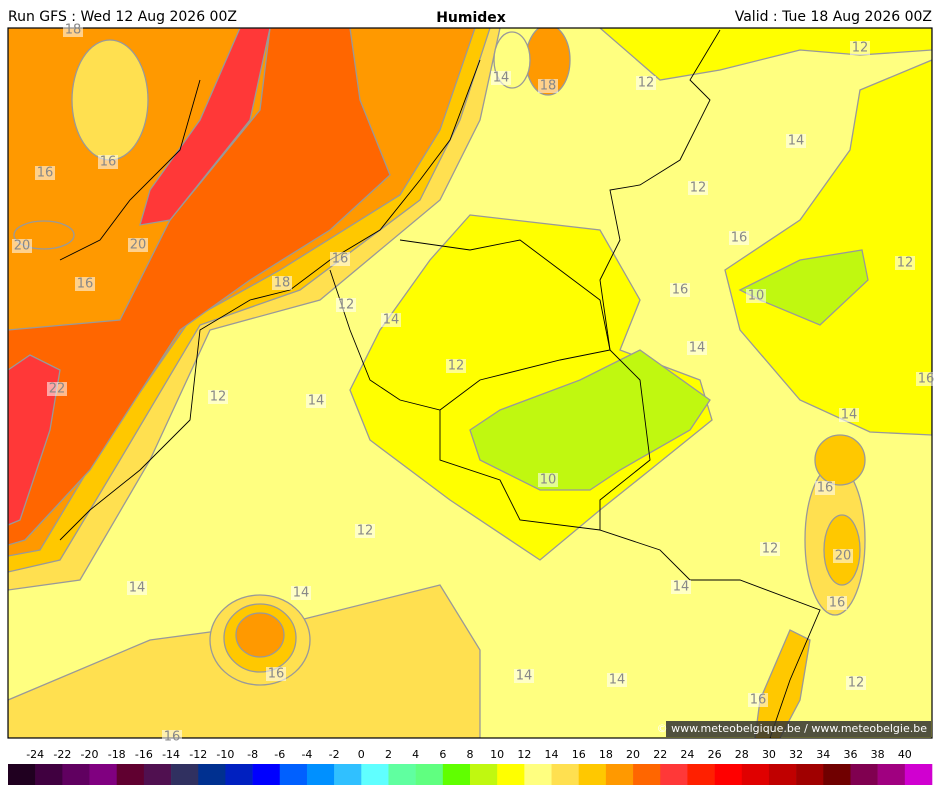 The height and width of the screenshot is (804, 940). What do you see at coordinates (769, 754) in the screenshot?
I see `legend-label: 30` at bounding box center [769, 754].